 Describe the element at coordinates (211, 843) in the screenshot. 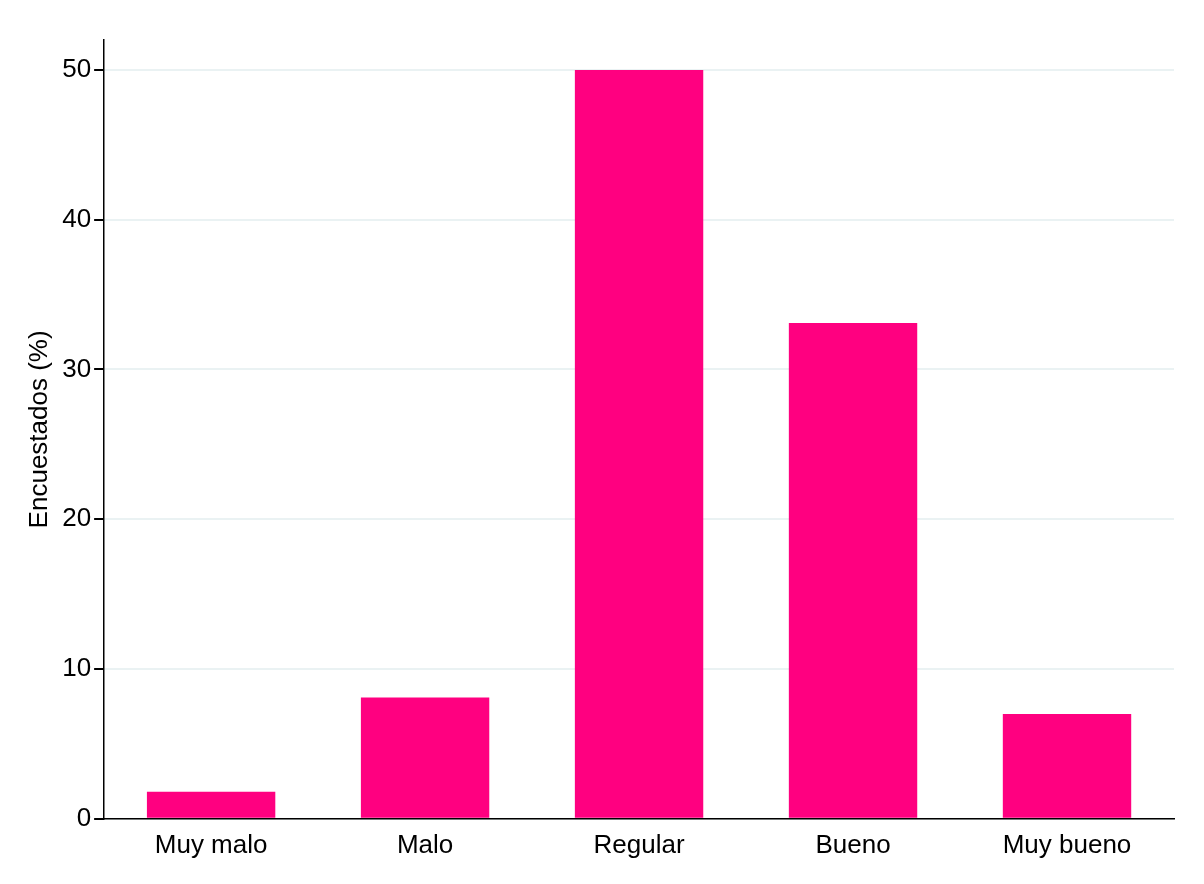

I see `x-tick-label: Muy malo` at that location.